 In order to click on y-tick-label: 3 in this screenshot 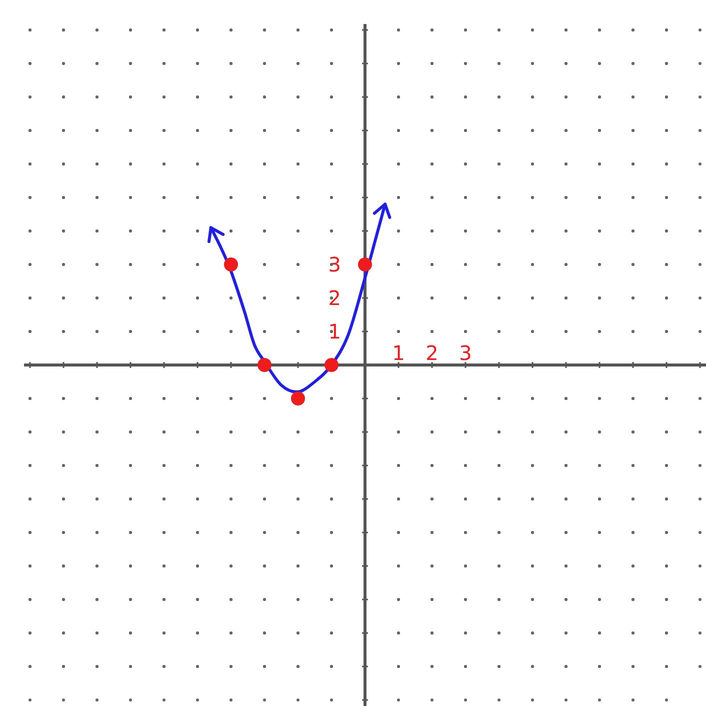, I will do `click(334, 264)`.